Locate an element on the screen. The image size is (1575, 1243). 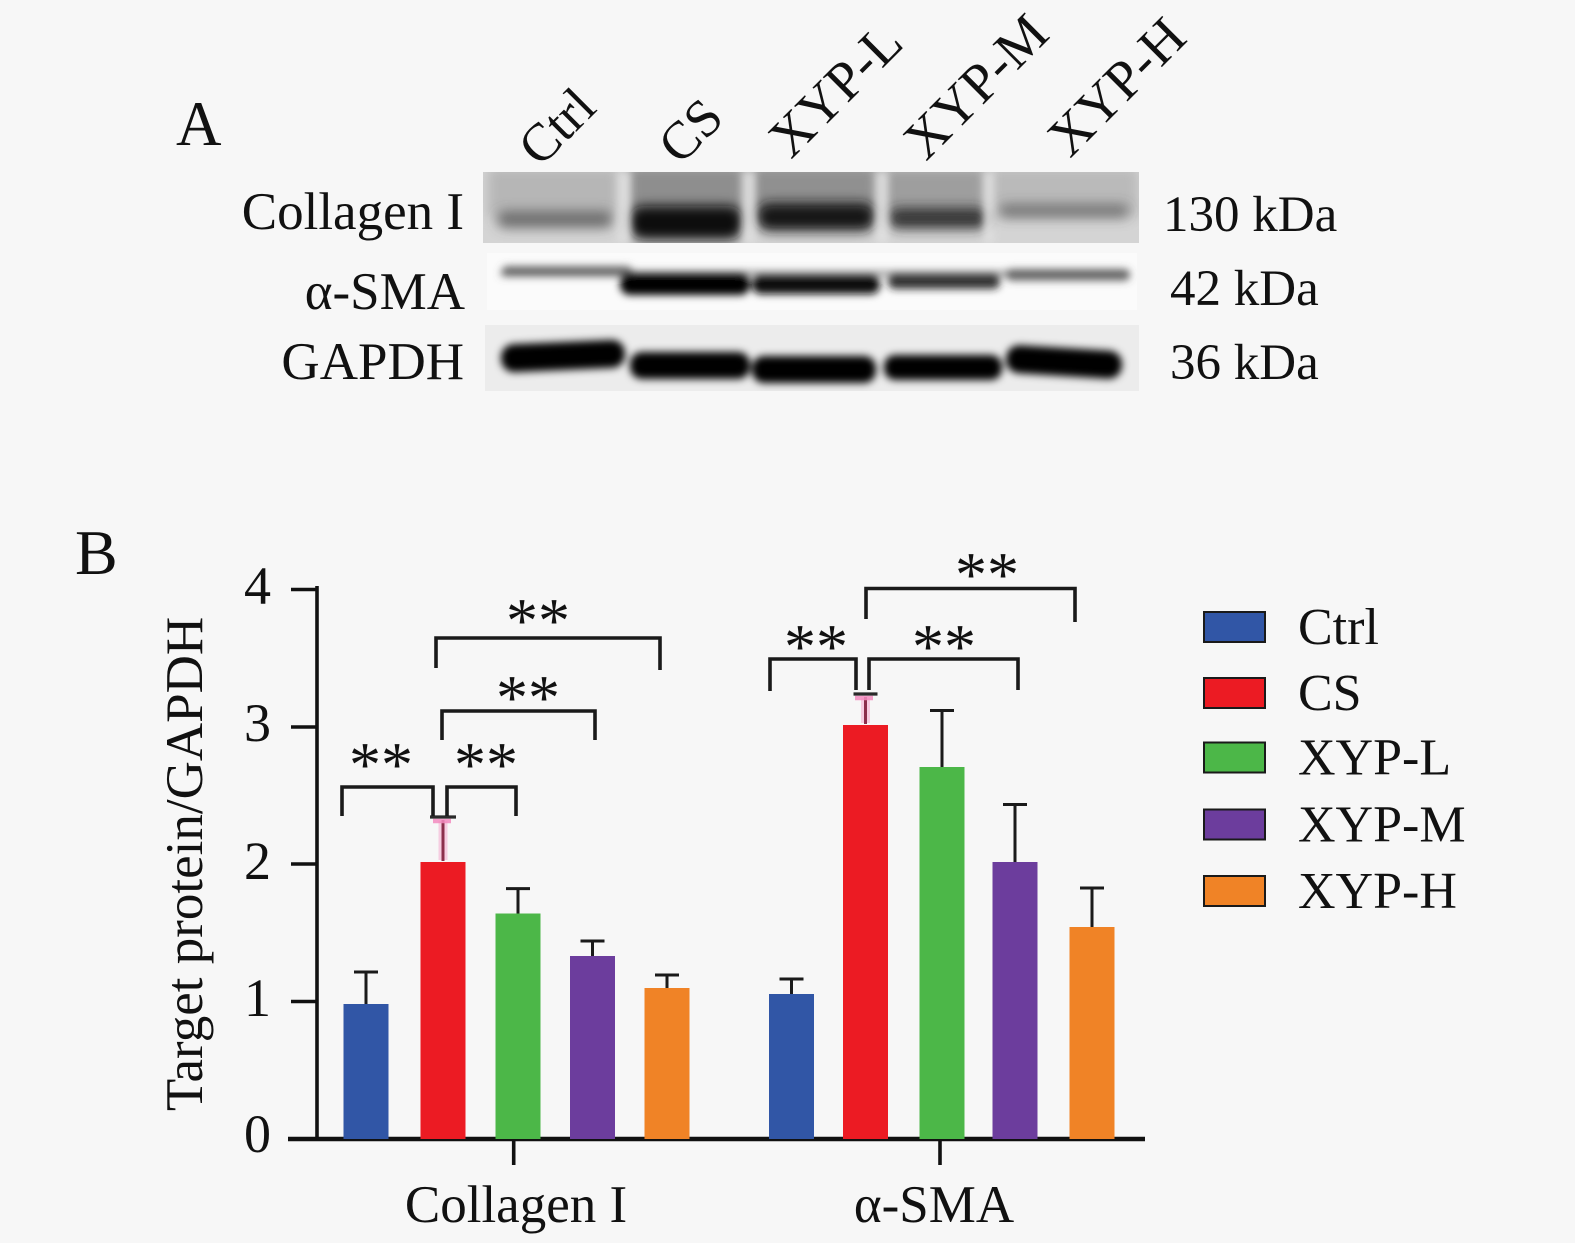
svg-text: B is located at coordinates (96, 552).